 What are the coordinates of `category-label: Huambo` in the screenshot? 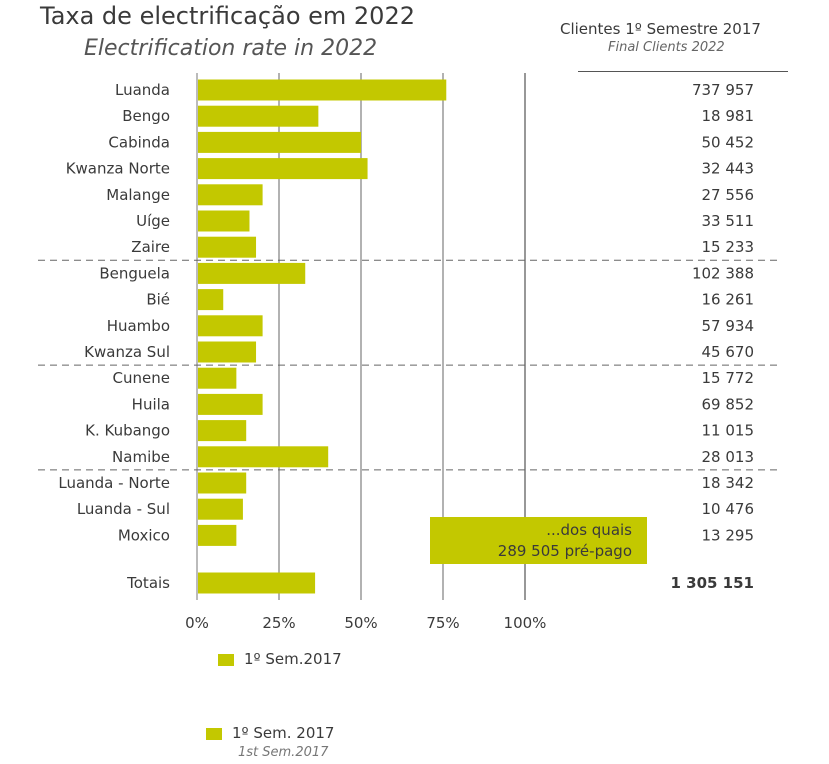 It's located at (138, 326).